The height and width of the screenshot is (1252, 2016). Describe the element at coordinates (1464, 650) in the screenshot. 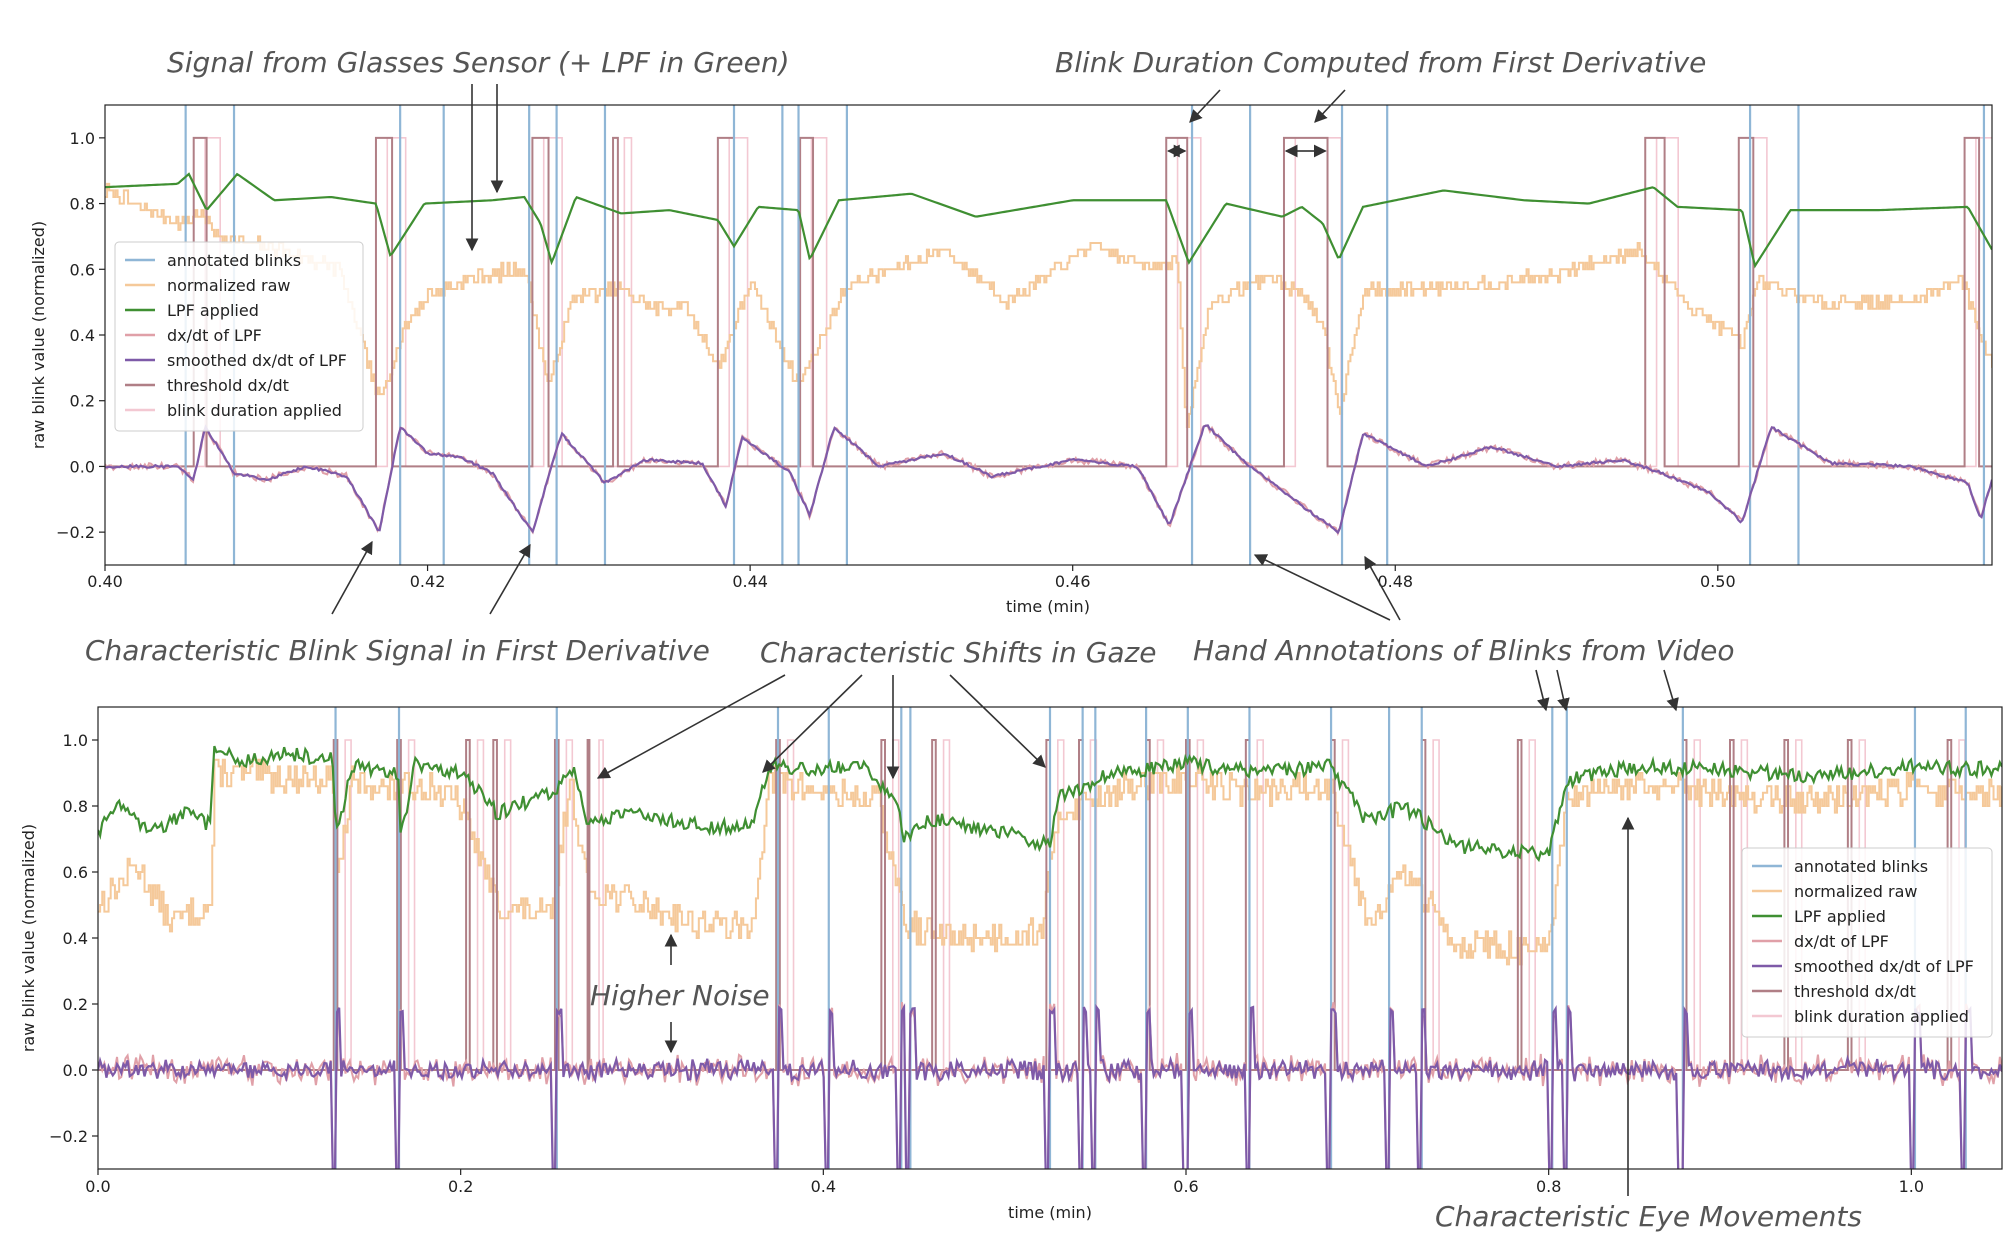

I see `annotation-hand-annotations: Hand Annotations of Blinks from Video` at that location.